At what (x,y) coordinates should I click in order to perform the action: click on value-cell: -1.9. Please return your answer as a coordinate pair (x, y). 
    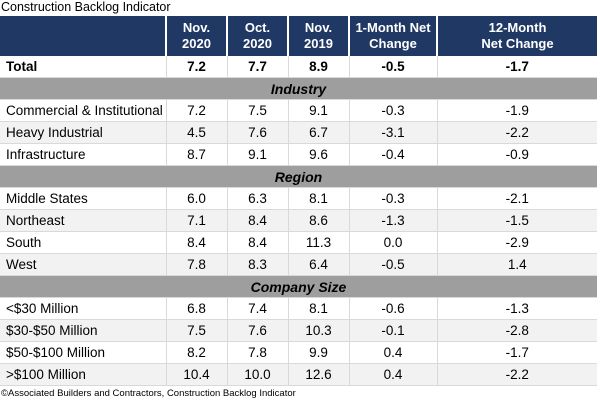
    Looking at the image, I should click on (516, 110).